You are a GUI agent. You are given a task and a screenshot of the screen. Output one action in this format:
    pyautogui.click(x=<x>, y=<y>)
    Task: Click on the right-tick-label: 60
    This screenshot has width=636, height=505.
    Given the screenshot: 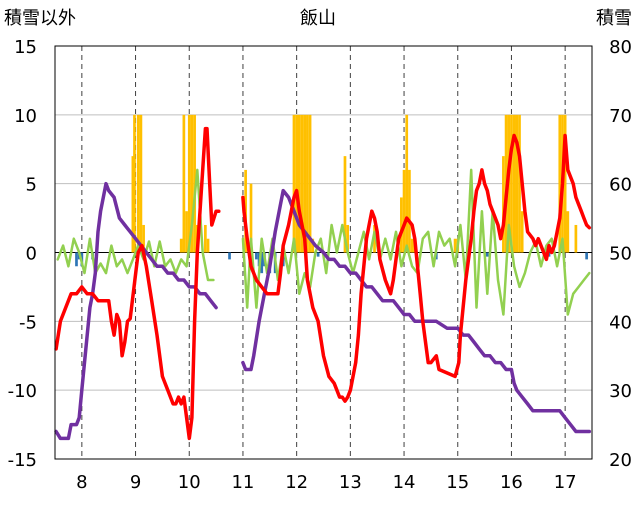 What is the action you would take?
    pyautogui.click(x=620, y=185)
    